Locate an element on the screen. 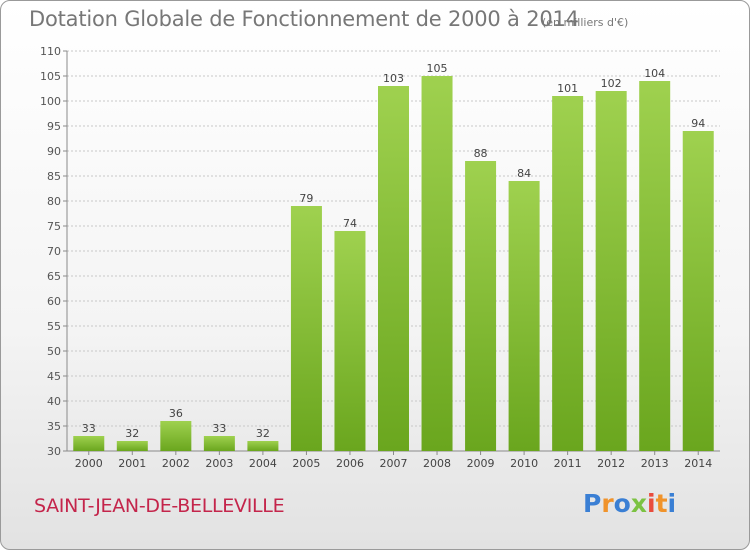 Image resolution: width=750 pixels, height=550 pixels. y-tick-label: 65 is located at coordinates (54, 276).